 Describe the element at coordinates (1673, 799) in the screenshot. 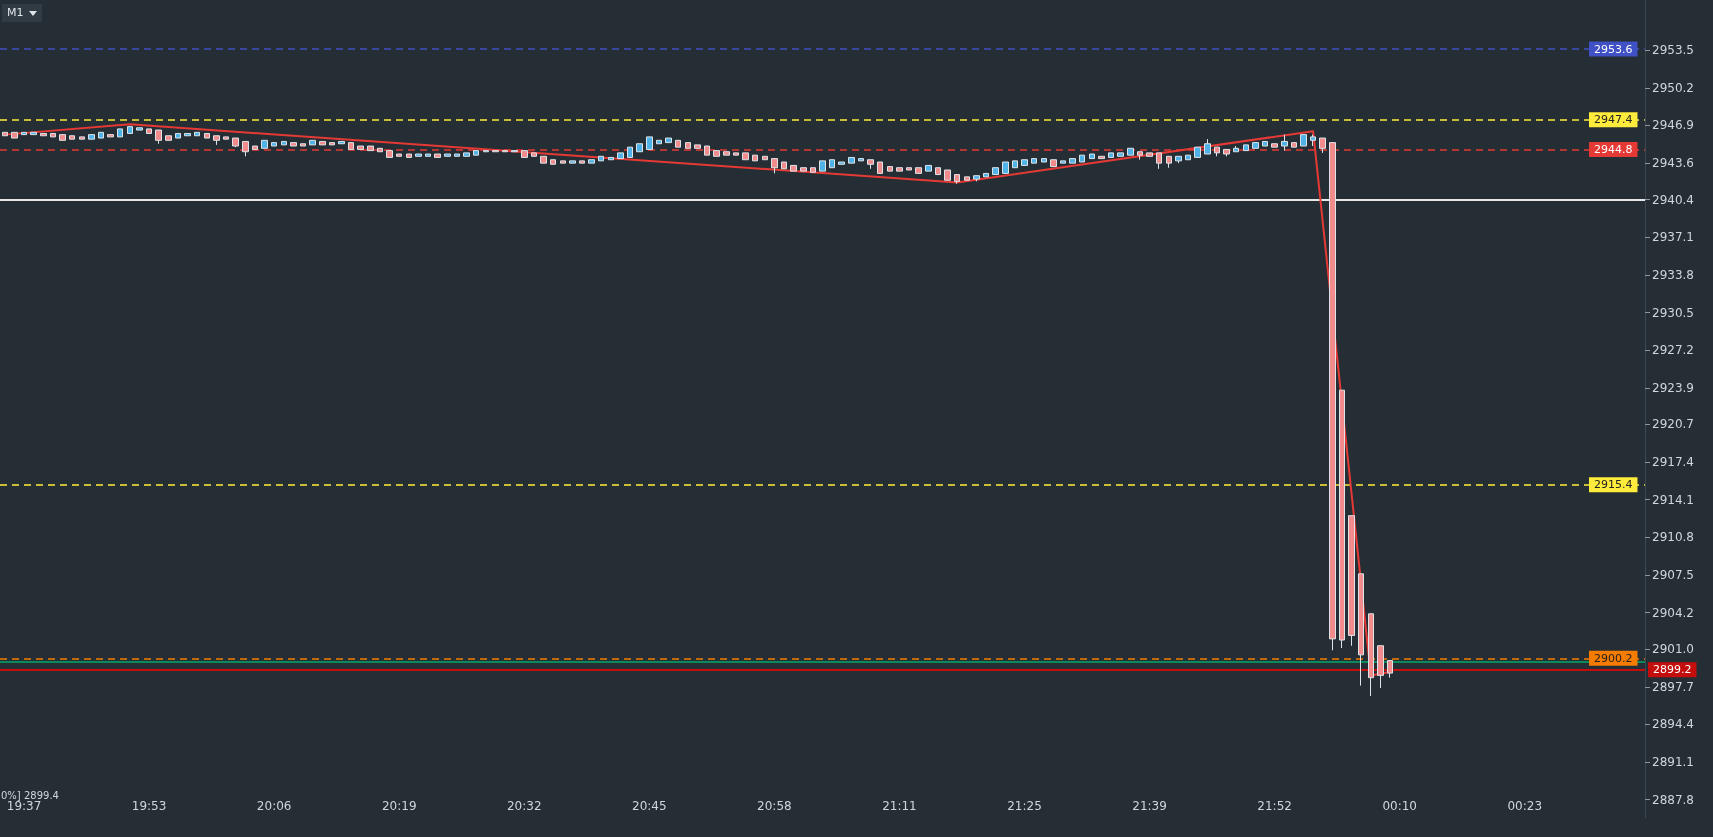

I see `y-tick-label: 2887.8` at that location.